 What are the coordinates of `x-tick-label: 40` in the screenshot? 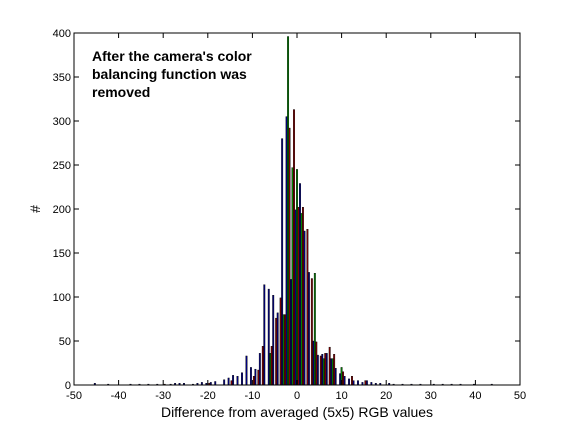 It's located at (475, 396).